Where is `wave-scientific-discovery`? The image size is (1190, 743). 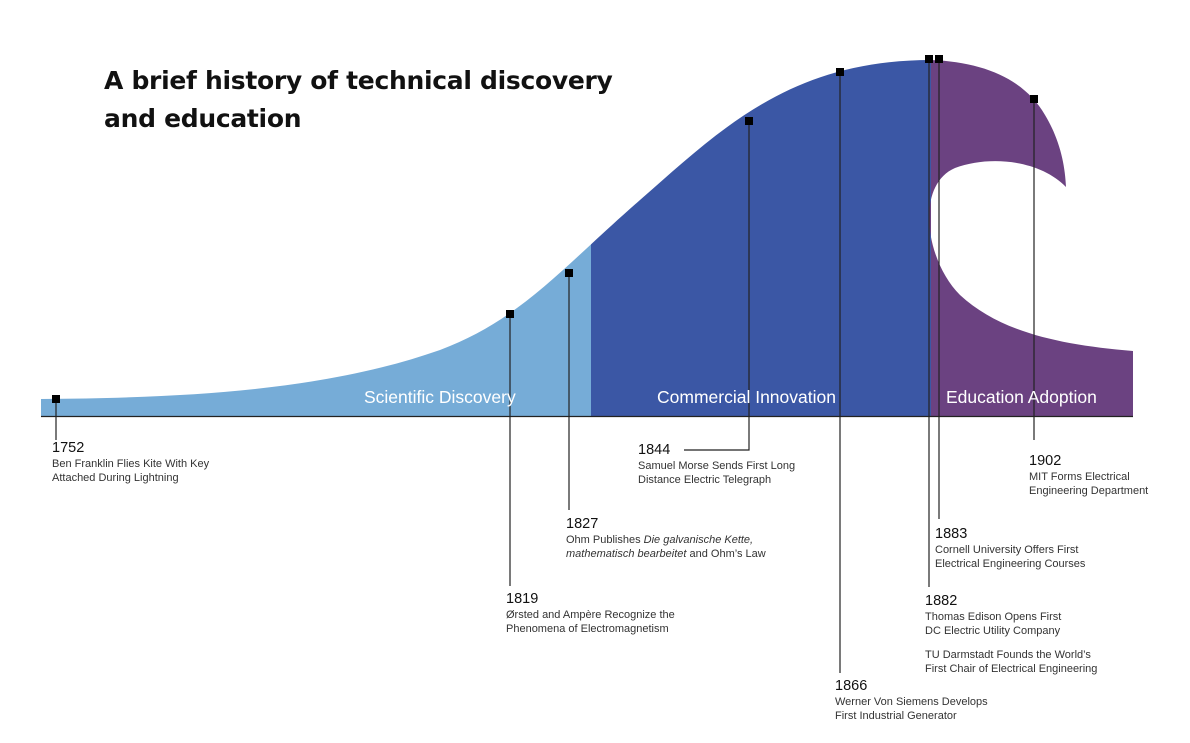
wave-scientific-discovery is located at coordinates (316, 330).